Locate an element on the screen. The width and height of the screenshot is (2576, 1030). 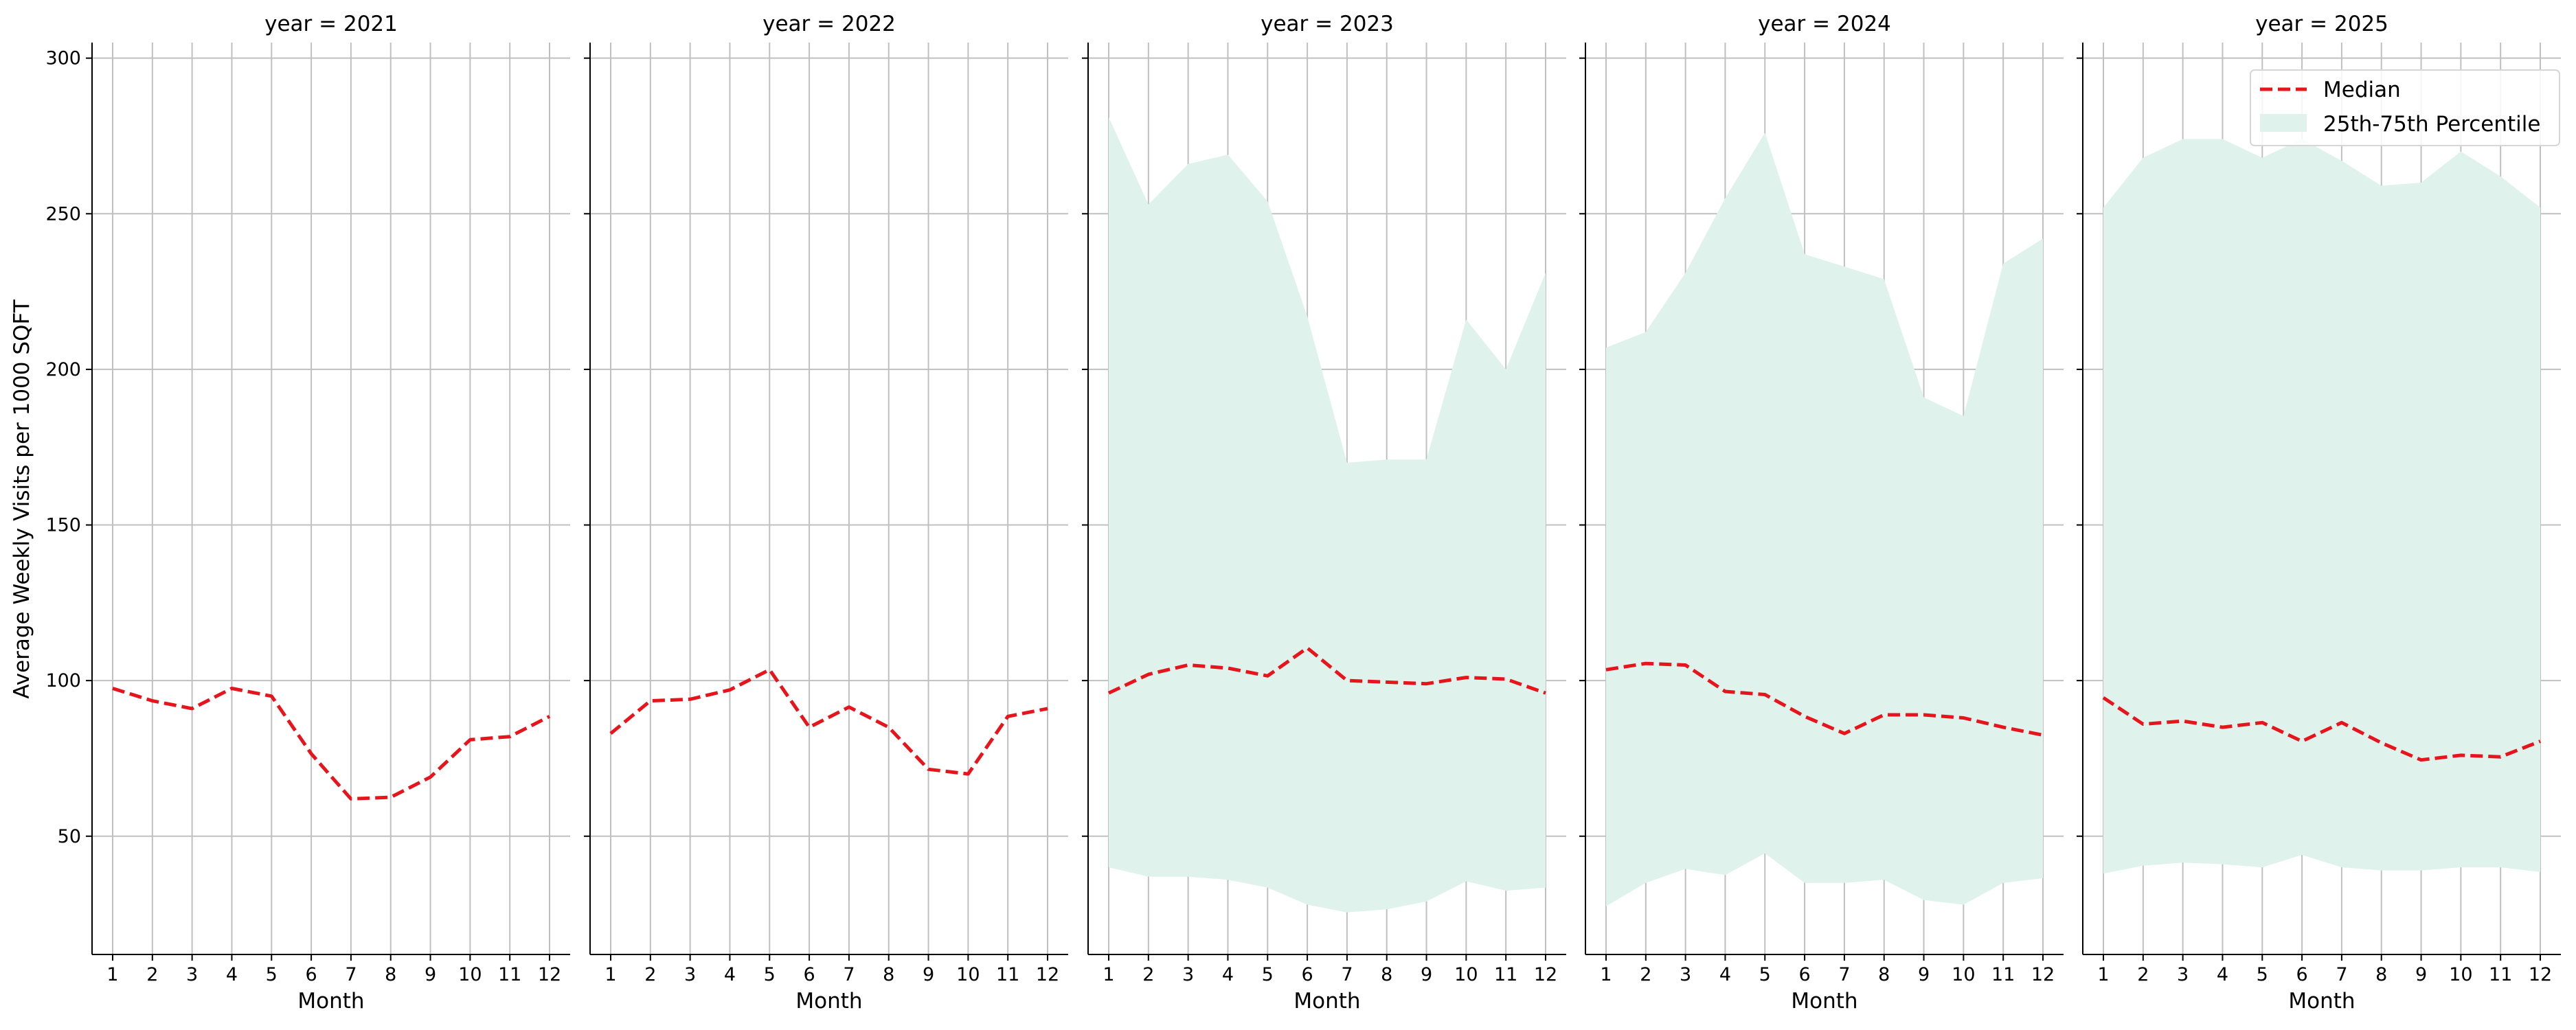
y-tick-label: 250 is located at coordinates (63, 214).